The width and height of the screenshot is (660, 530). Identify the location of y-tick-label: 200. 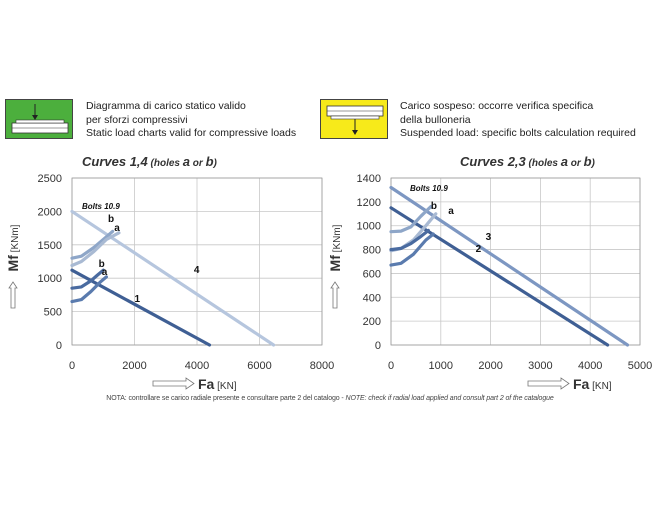
(372, 322).